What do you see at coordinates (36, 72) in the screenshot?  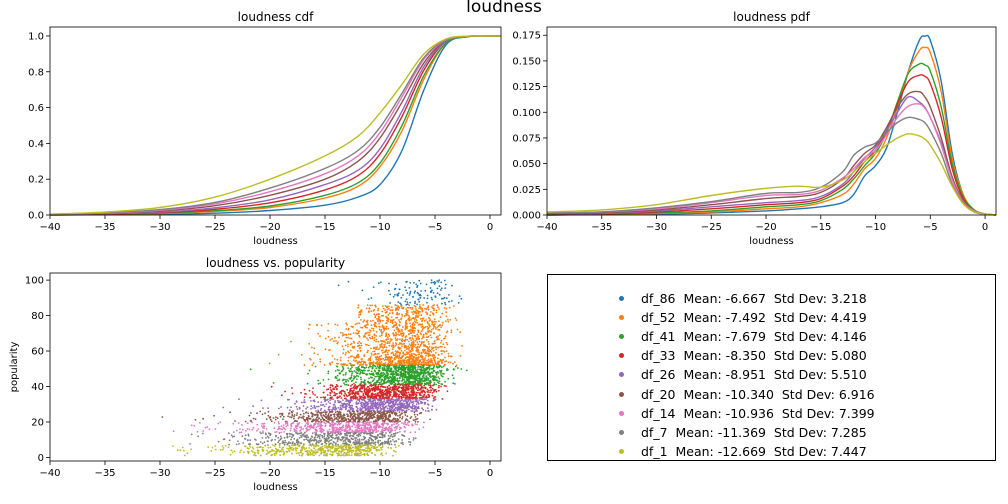 I see `y-tick-label: 0.8` at bounding box center [36, 72].